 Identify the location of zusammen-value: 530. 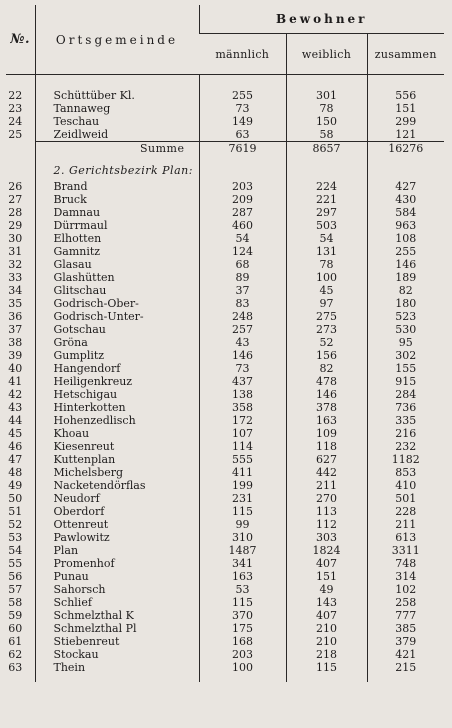
(405, 329).